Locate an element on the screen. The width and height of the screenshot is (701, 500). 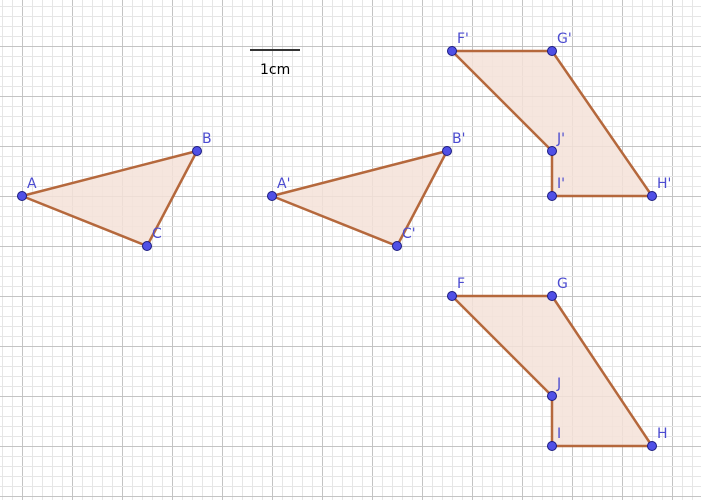
point-label: B' is located at coordinates (458, 139).